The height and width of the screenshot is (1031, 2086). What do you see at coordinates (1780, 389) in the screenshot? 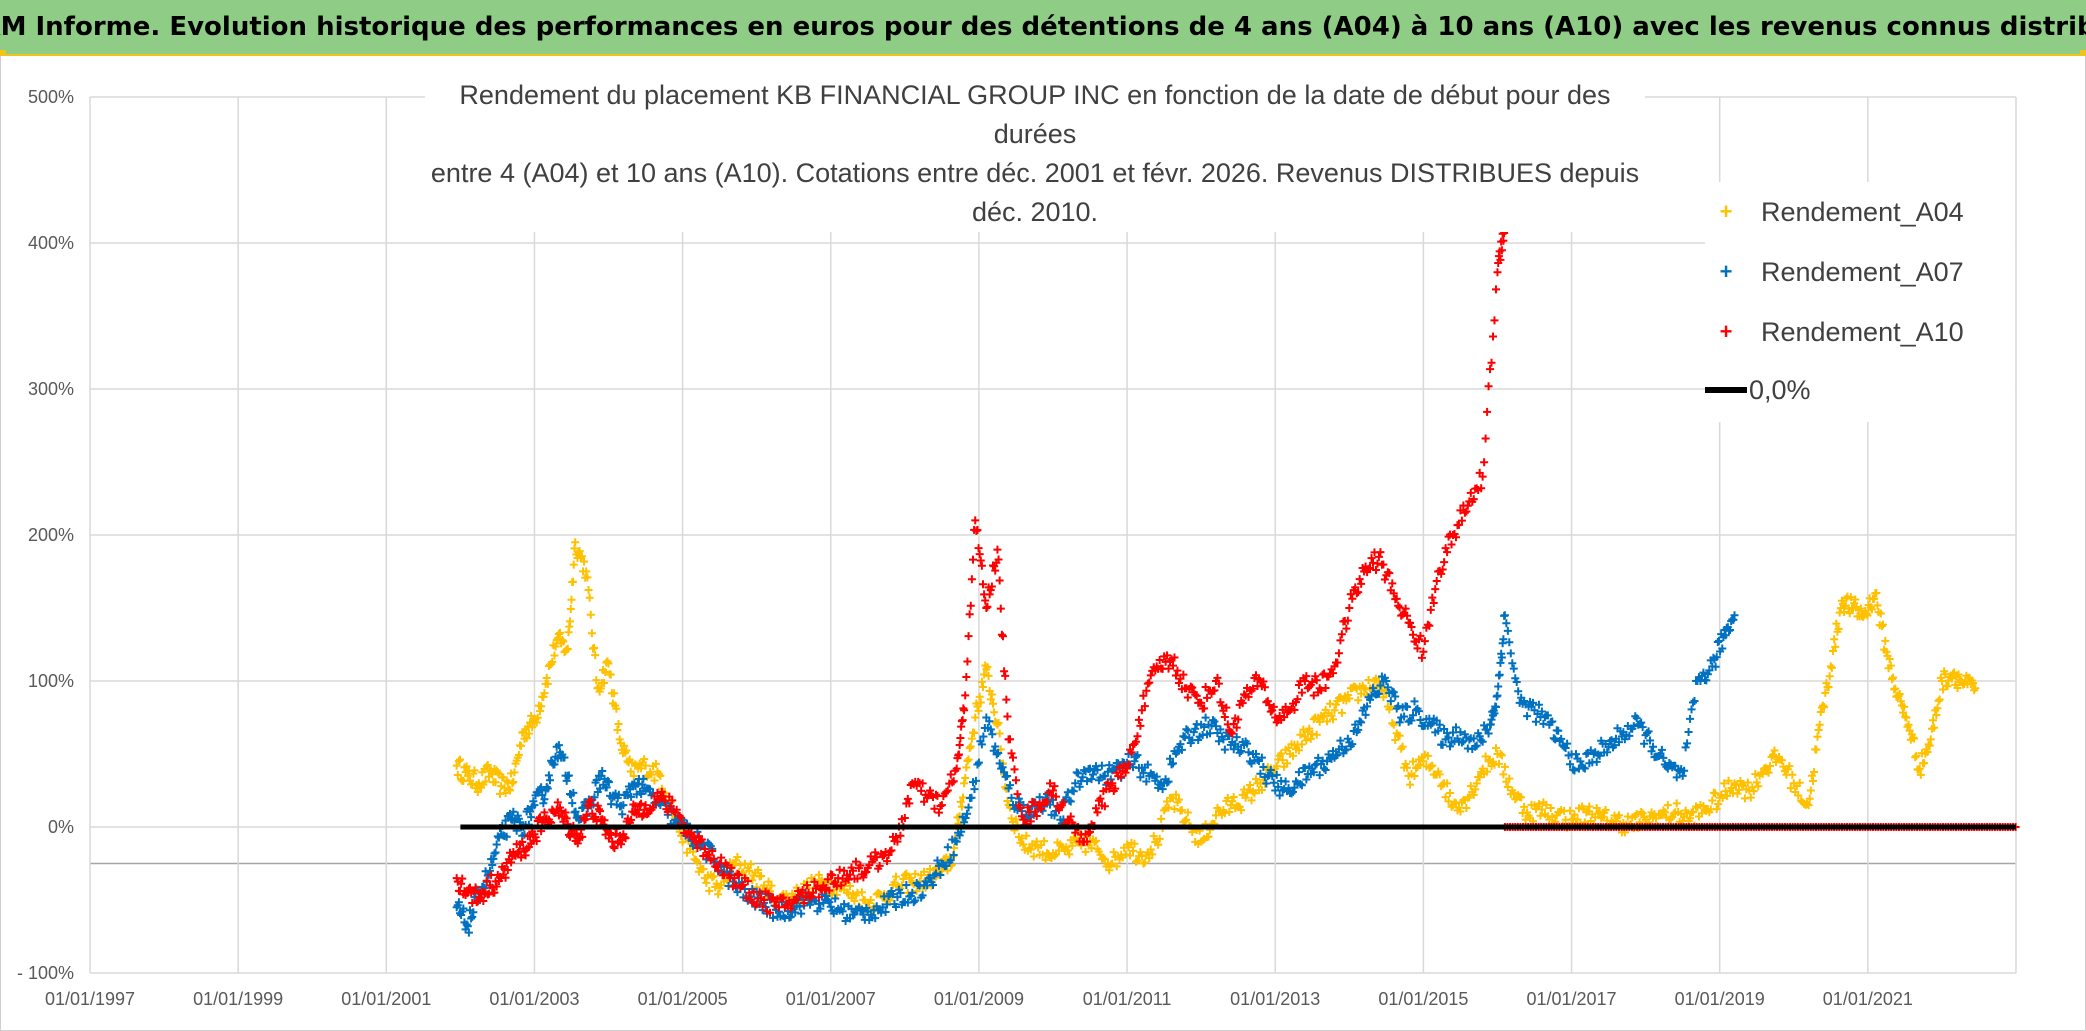
I see `legend-label-zero: 0,0%` at bounding box center [1780, 389].